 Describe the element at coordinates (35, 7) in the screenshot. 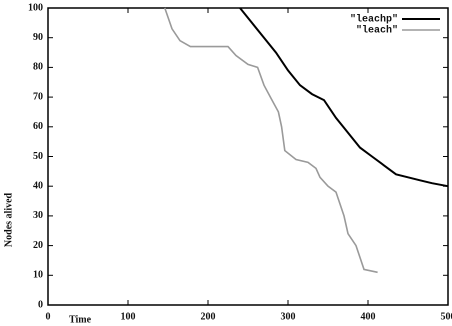

I see `y-tick-label: 100` at that location.